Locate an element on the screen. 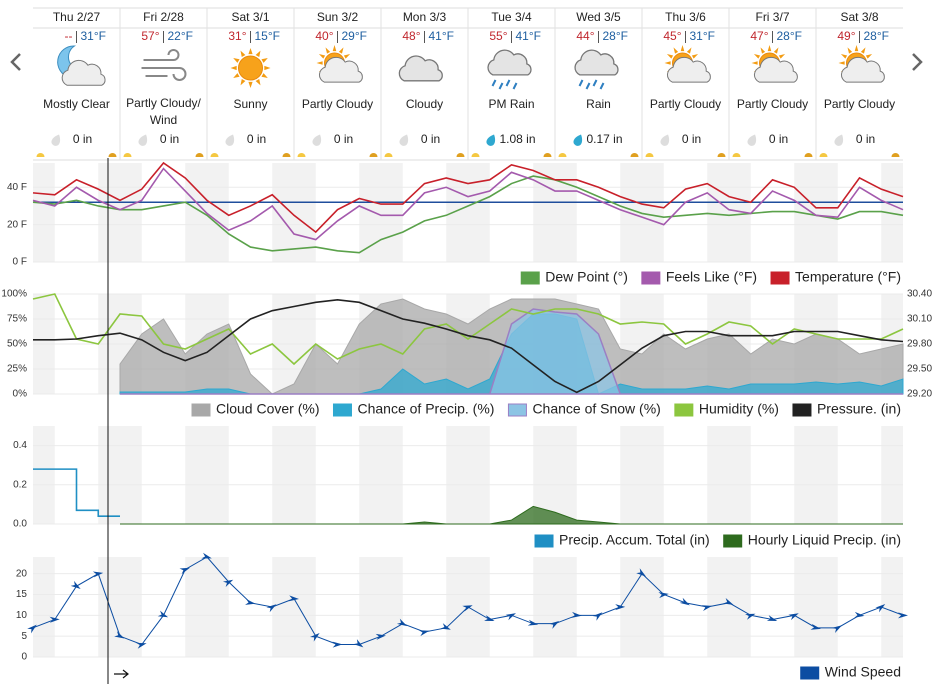  y-tick-label: 0 F is located at coordinates (20, 262).